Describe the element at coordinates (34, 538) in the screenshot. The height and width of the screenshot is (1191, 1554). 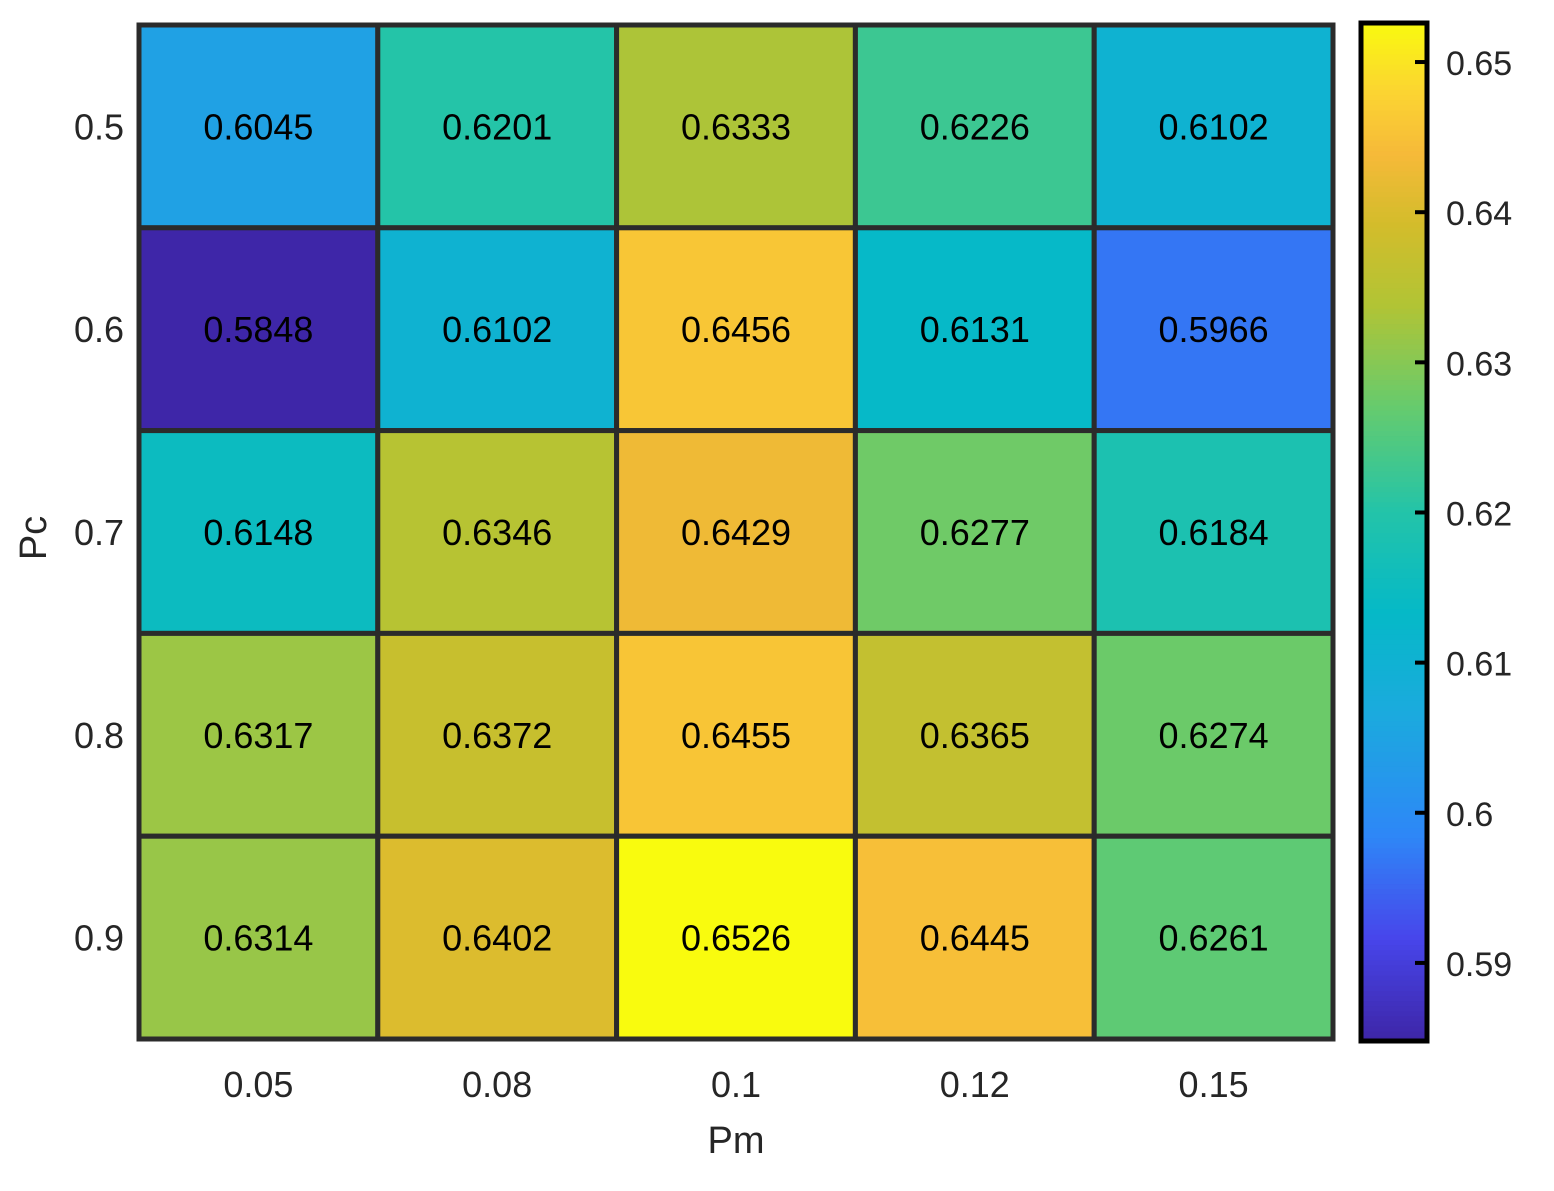
I see `y-axis-label: Pc` at that location.